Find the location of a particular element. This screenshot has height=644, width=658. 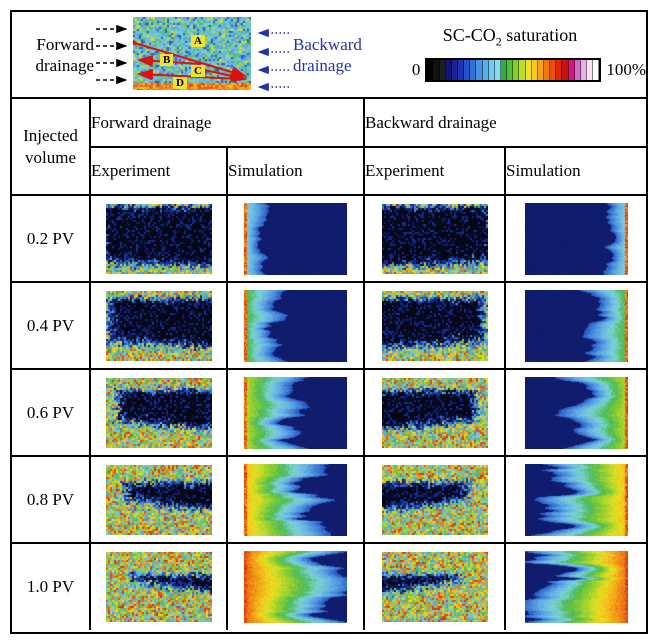

table-row-0.2pv: 0.2 PV is located at coordinates (329, 238).